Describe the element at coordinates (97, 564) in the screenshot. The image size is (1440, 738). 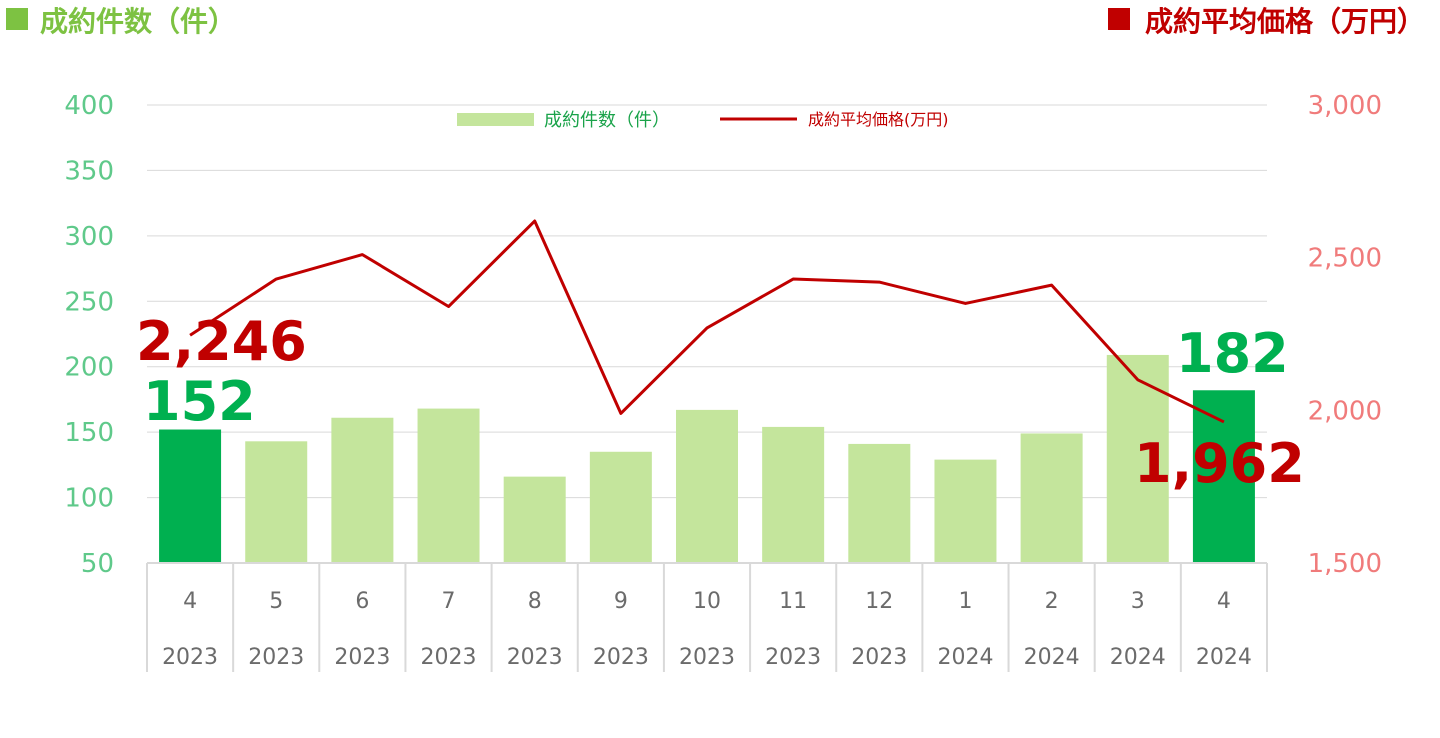
I see `left-tick-label: 50` at that location.